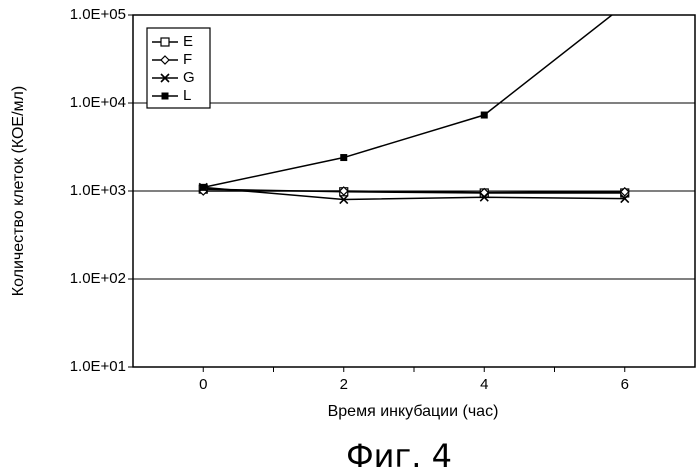 This screenshot has width=699, height=476. I want to click on x-tick-label: 4, so click(484, 384).